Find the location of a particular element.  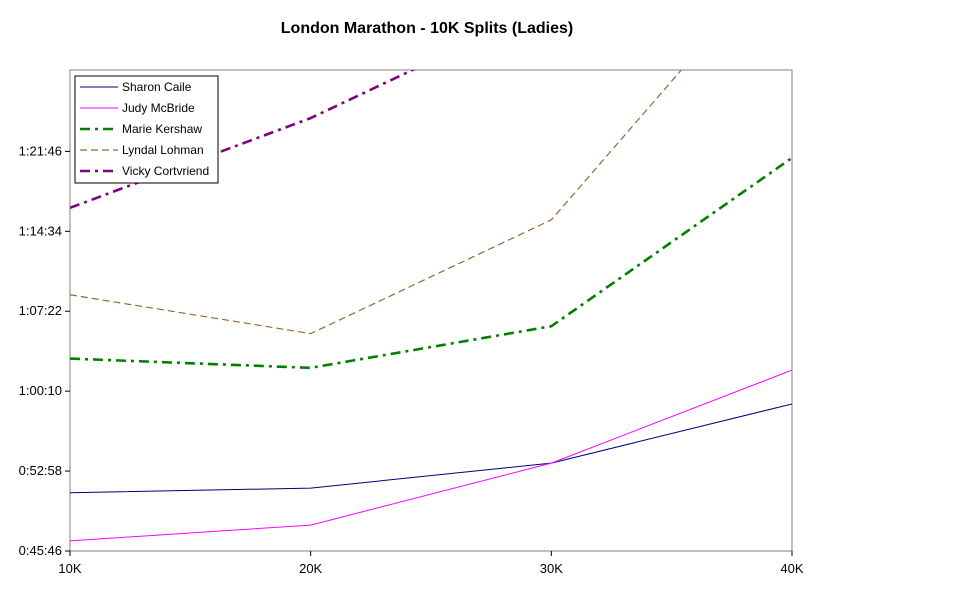

x-tick-label: 40K is located at coordinates (791, 568).